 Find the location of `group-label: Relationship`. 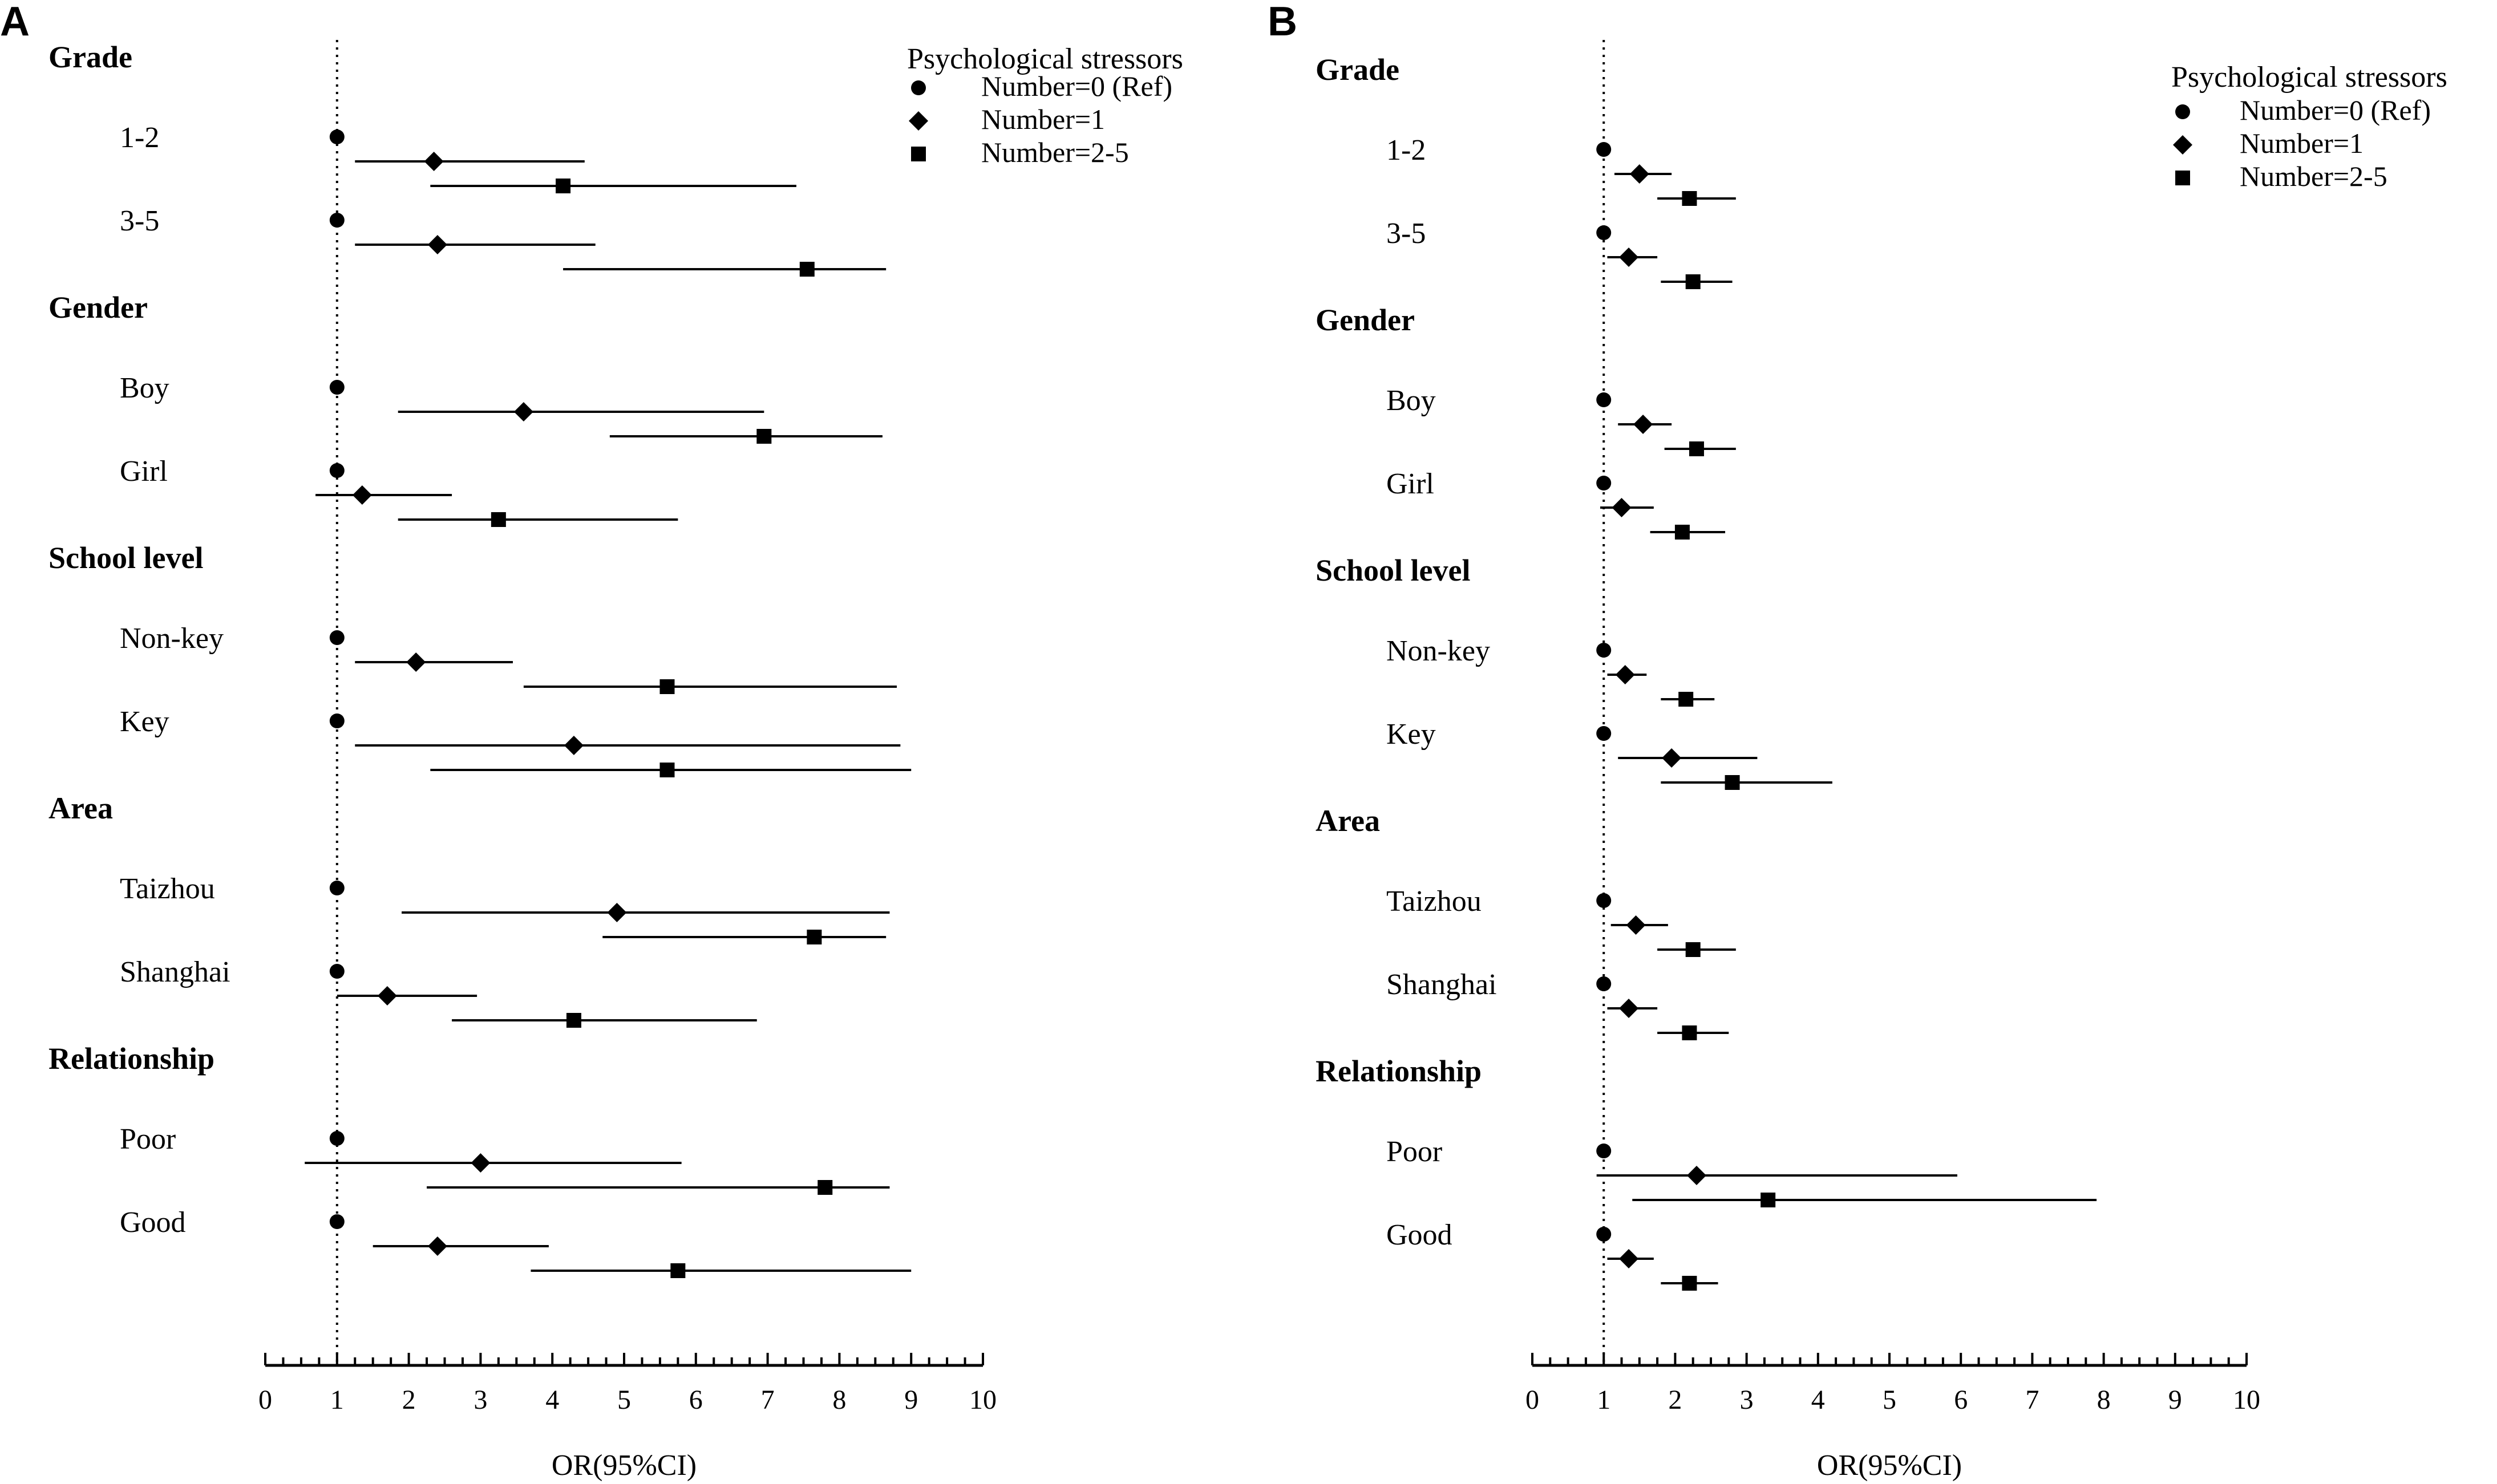

group-label: Relationship is located at coordinates (1399, 1071).